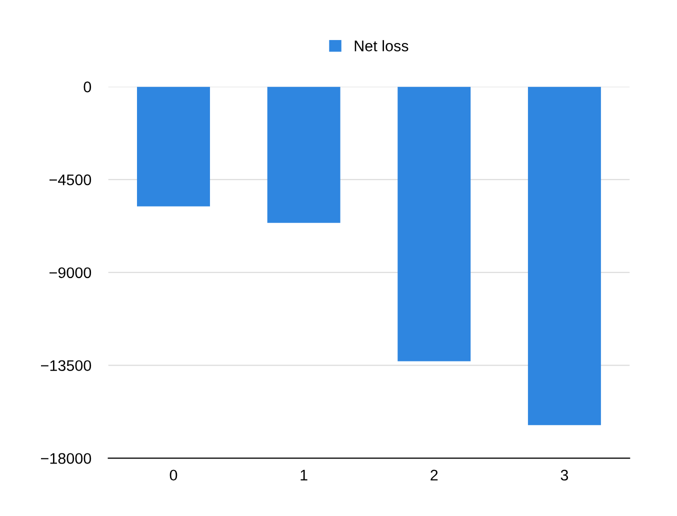 The height and width of the screenshot is (516, 677). What do you see at coordinates (71, 272) in the screenshot?
I see `y-tick-label: −9000` at bounding box center [71, 272].